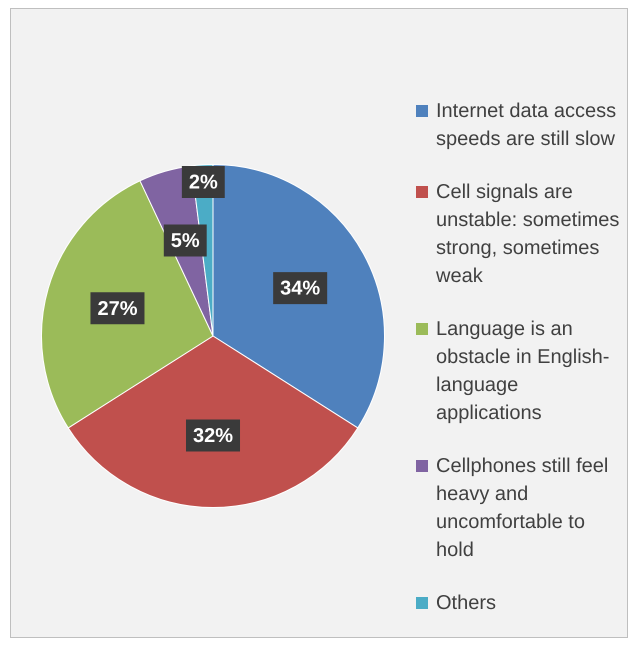 The image size is (638, 652). I want to click on data-label: 32%, so click(213, 435).